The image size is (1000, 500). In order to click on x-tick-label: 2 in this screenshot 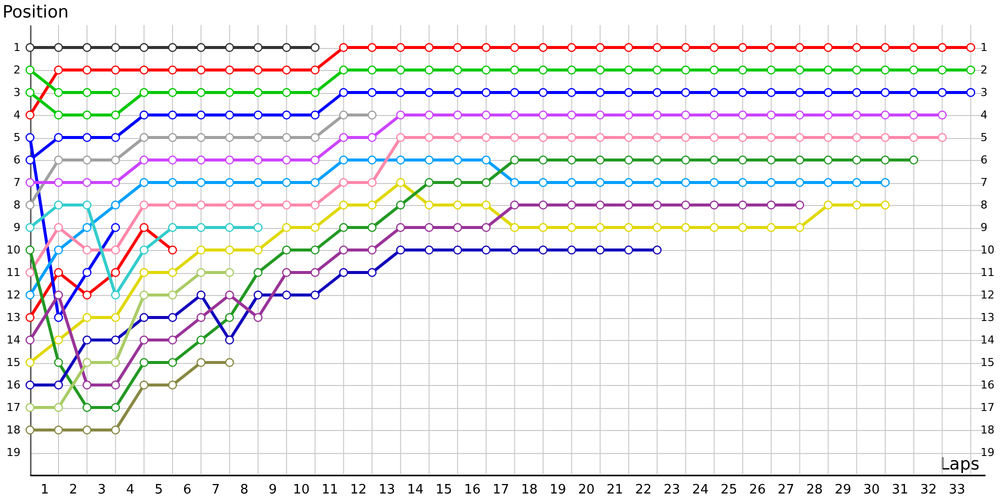, I will do `click(73, 490)`.